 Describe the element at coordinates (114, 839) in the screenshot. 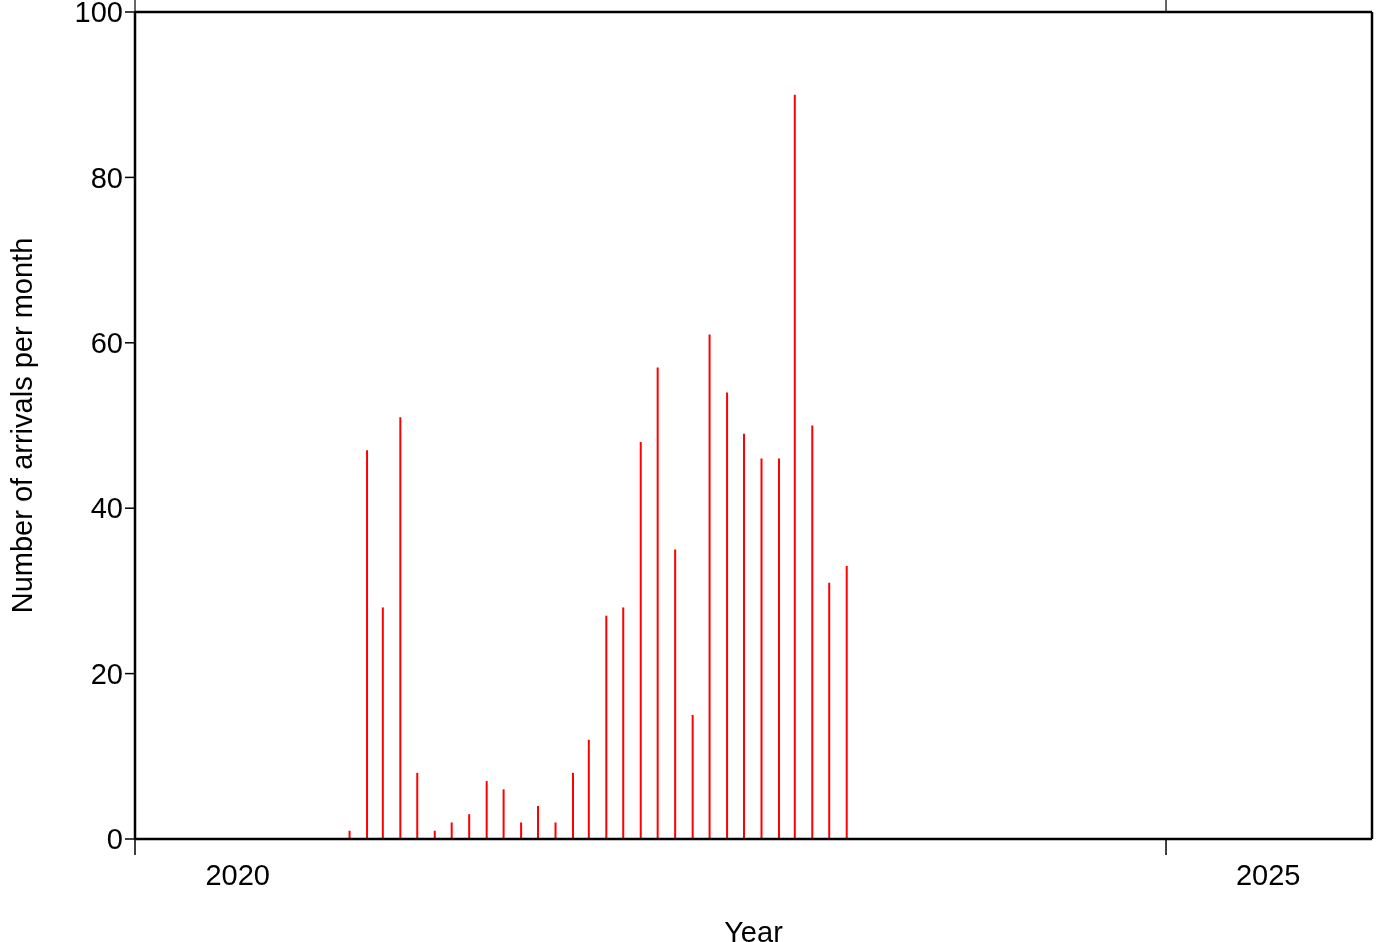

I see `y-tick-label: 0` at that location.